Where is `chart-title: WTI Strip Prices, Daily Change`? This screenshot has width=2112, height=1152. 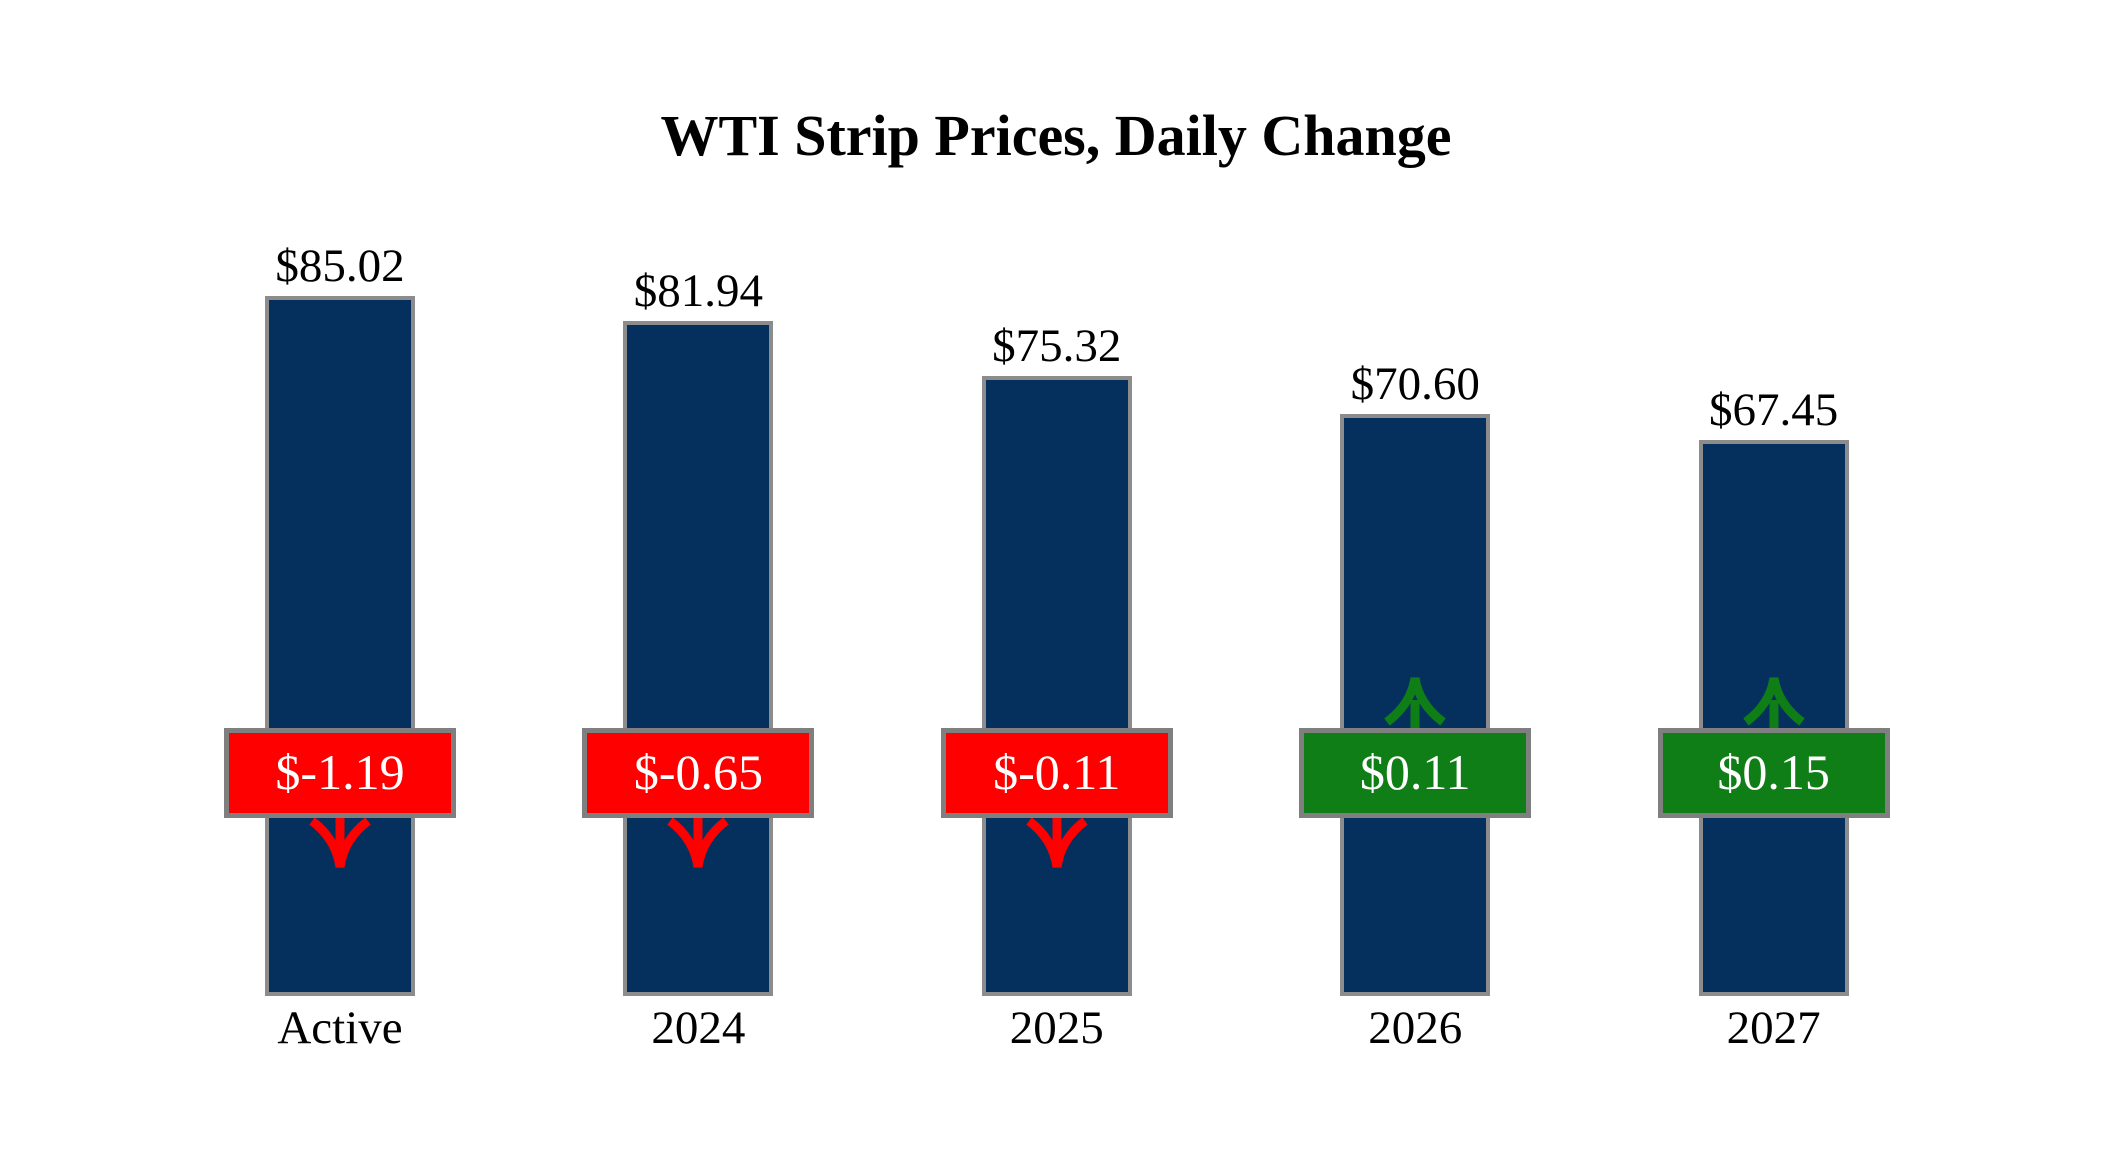
chart-title: WTI Strip Prices, Daily Change is located at coordinates (1056, 135).